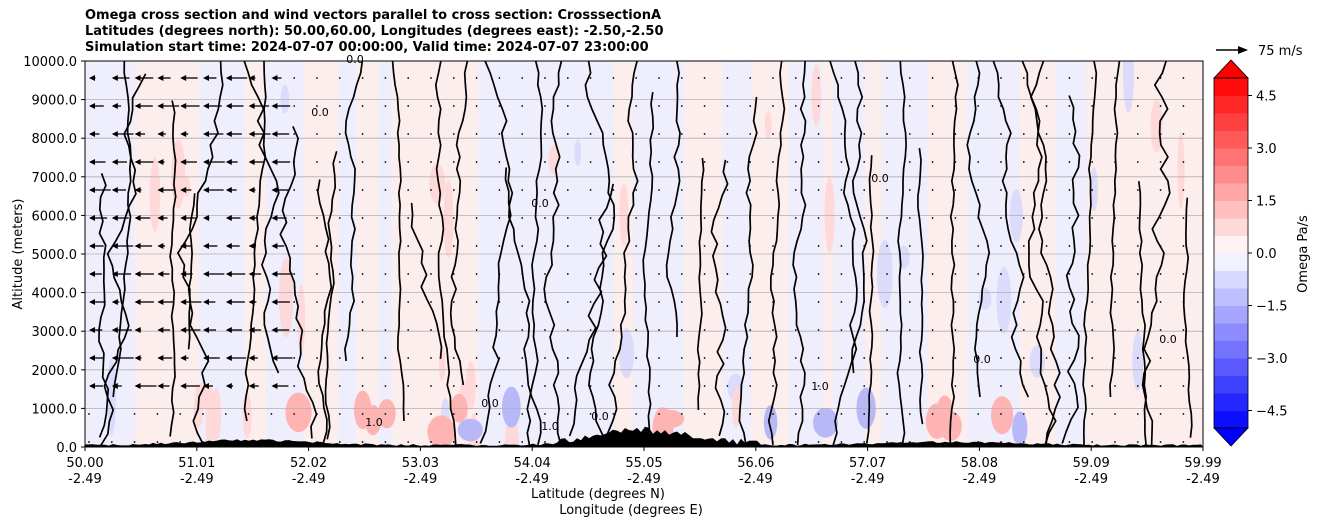 The image size is (1320, 526). Describe the element at coordinates (1266, 149) in the screenshot. I see `colorbar-tick-label: 3.0` at that location.